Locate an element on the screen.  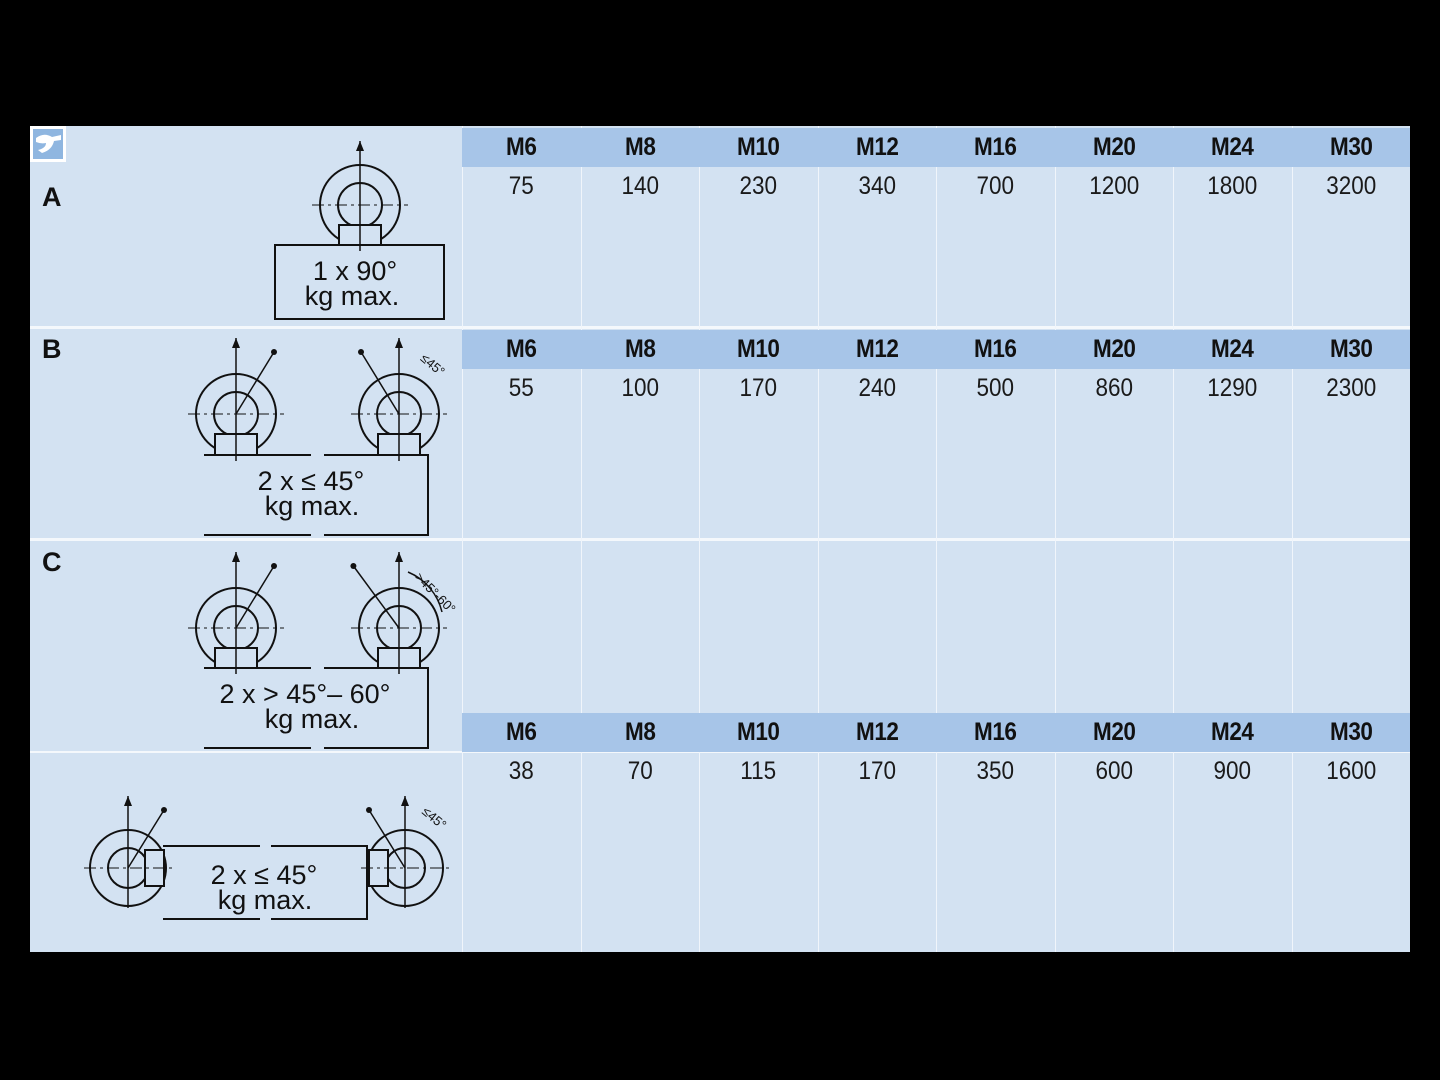
load-value: 1200 is located at coordinates (1113, 186).